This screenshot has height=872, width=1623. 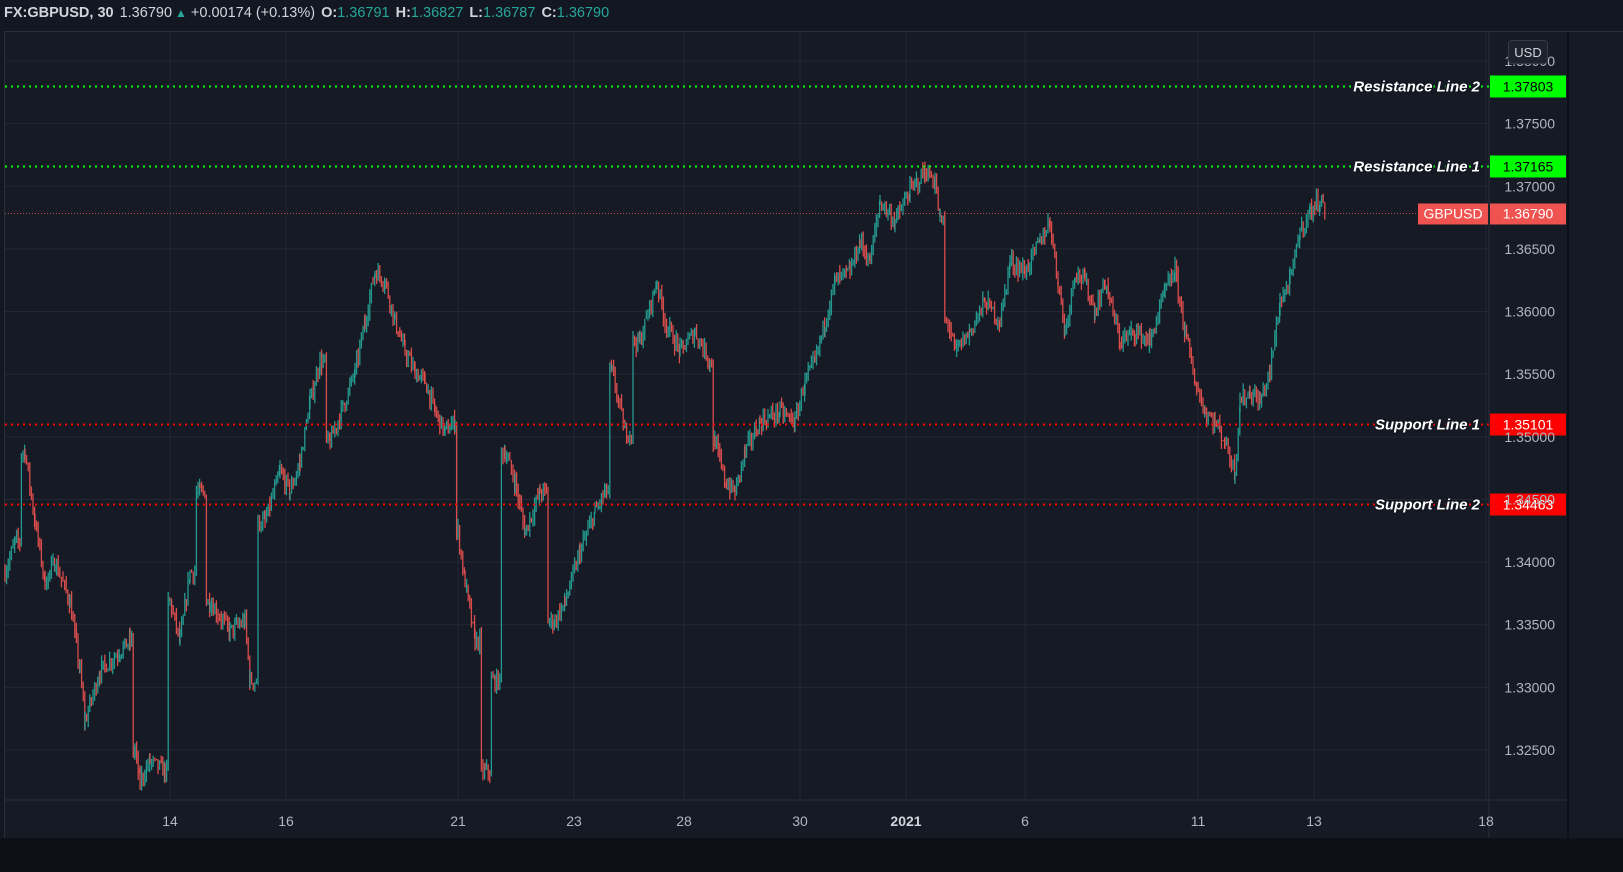 What do you see at coordinates (684, 821) in the screenshot?
I see `svg-text: 28` at bounding box center [684, 821].